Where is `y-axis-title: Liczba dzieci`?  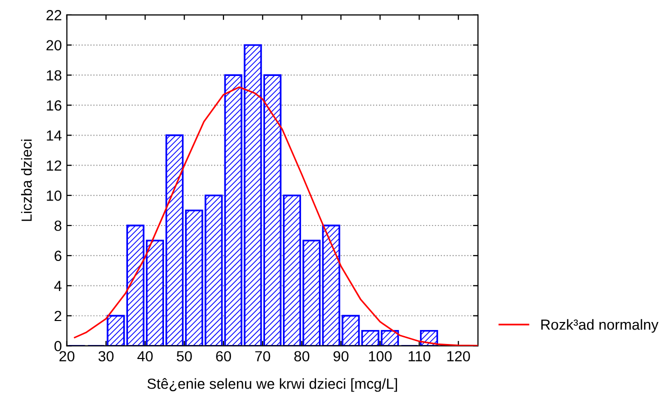
y-axis-title: Liczba dzieci is located at coordinates (26, 180).